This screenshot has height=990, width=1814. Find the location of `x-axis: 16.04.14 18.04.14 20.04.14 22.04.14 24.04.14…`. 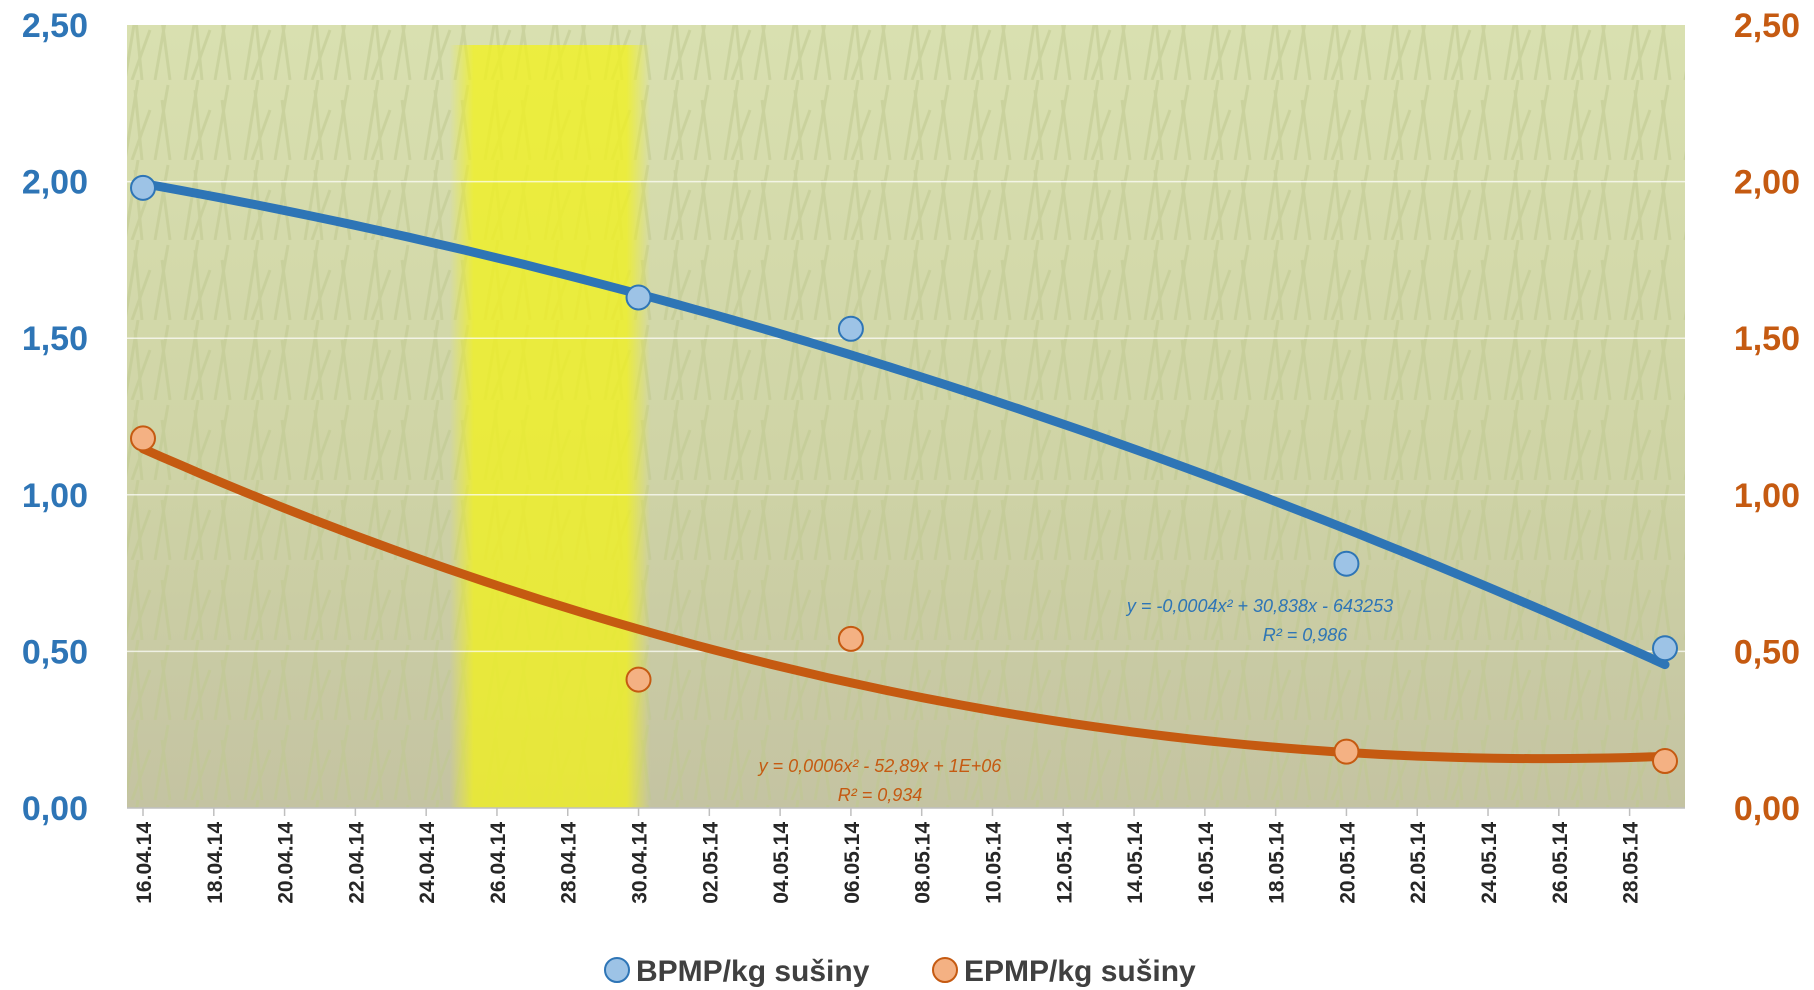

x-axis: 16.04.14 18.04.14 20.04.14 22.04.14 24.04.14… is located at coordinates (906, 855).